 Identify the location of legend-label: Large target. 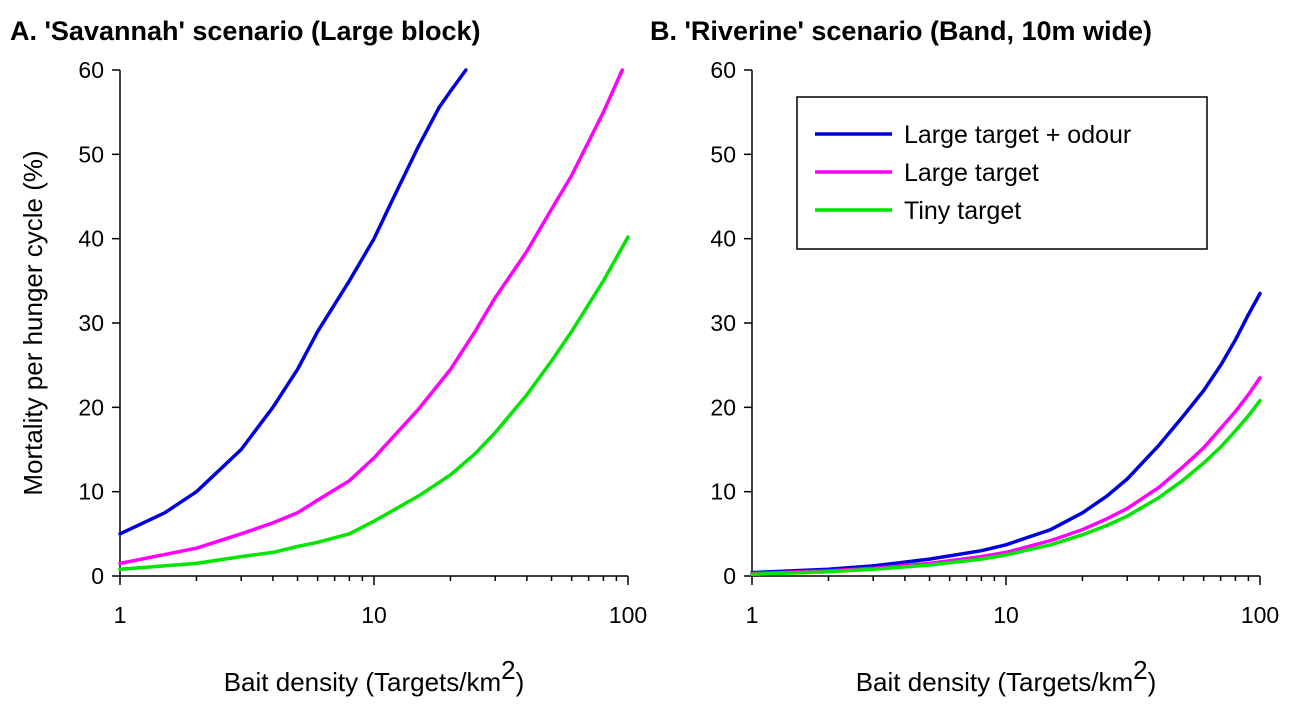
(971, 173).